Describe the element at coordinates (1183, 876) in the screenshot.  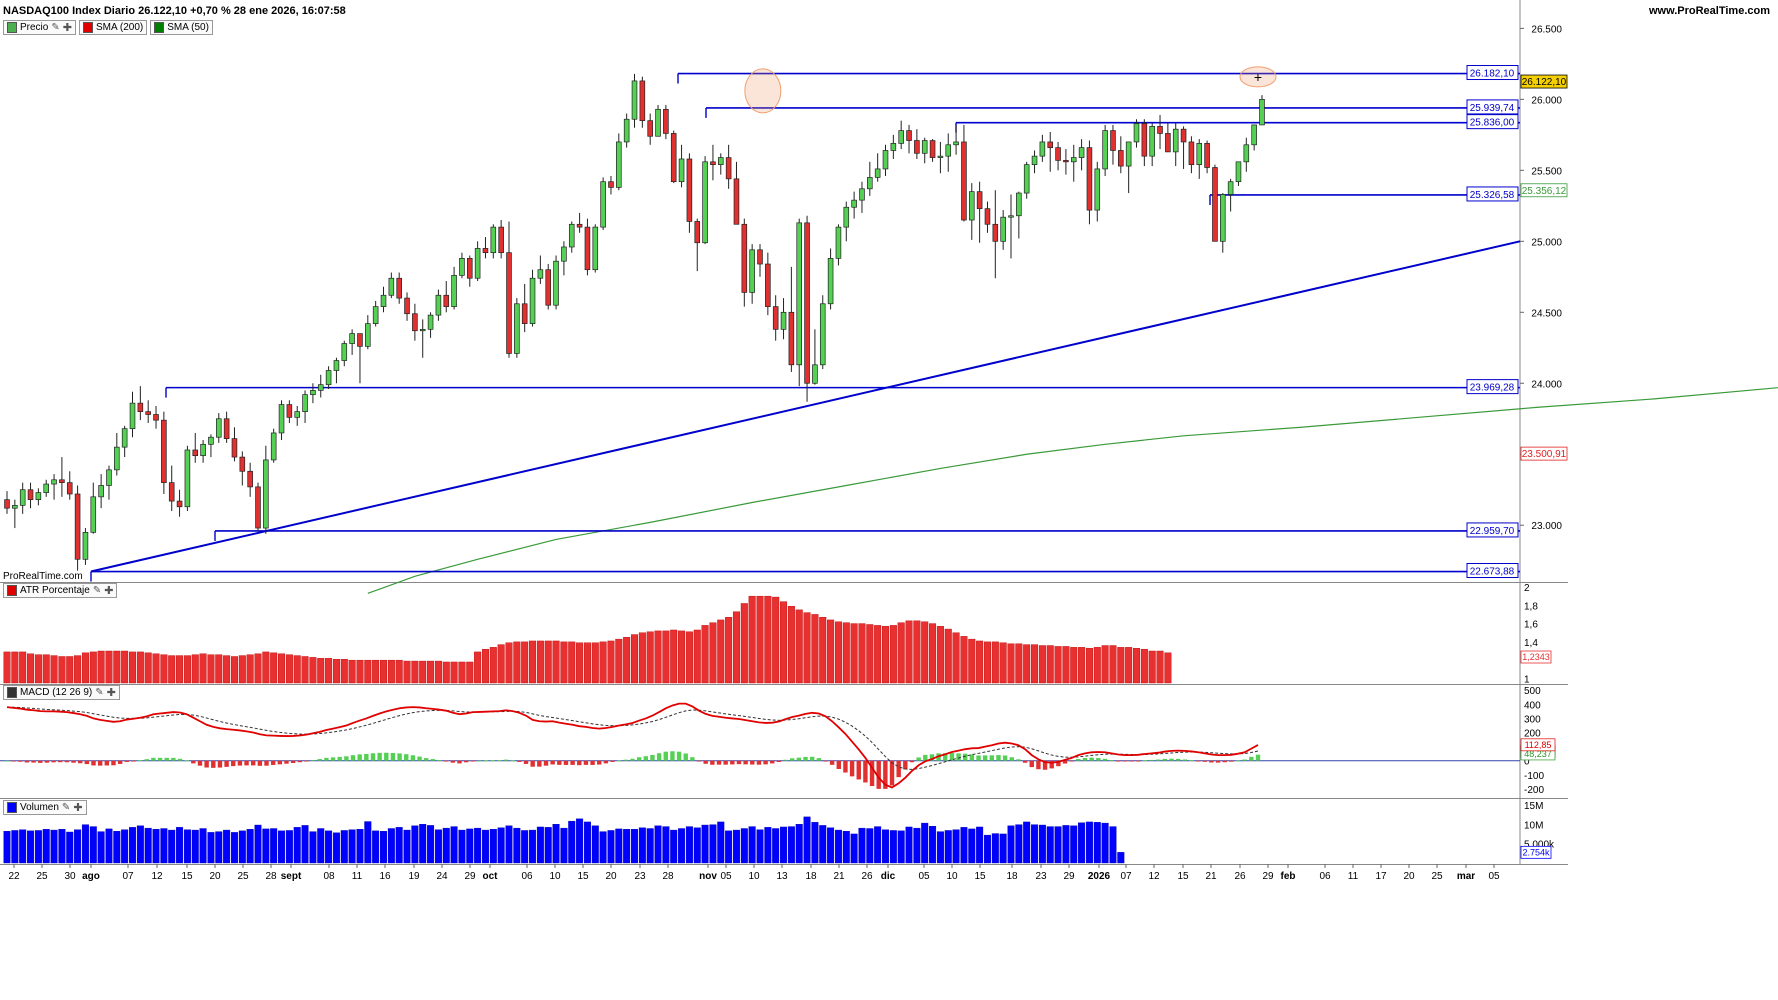
I see `x-axis-tick-label: 15` at that location.